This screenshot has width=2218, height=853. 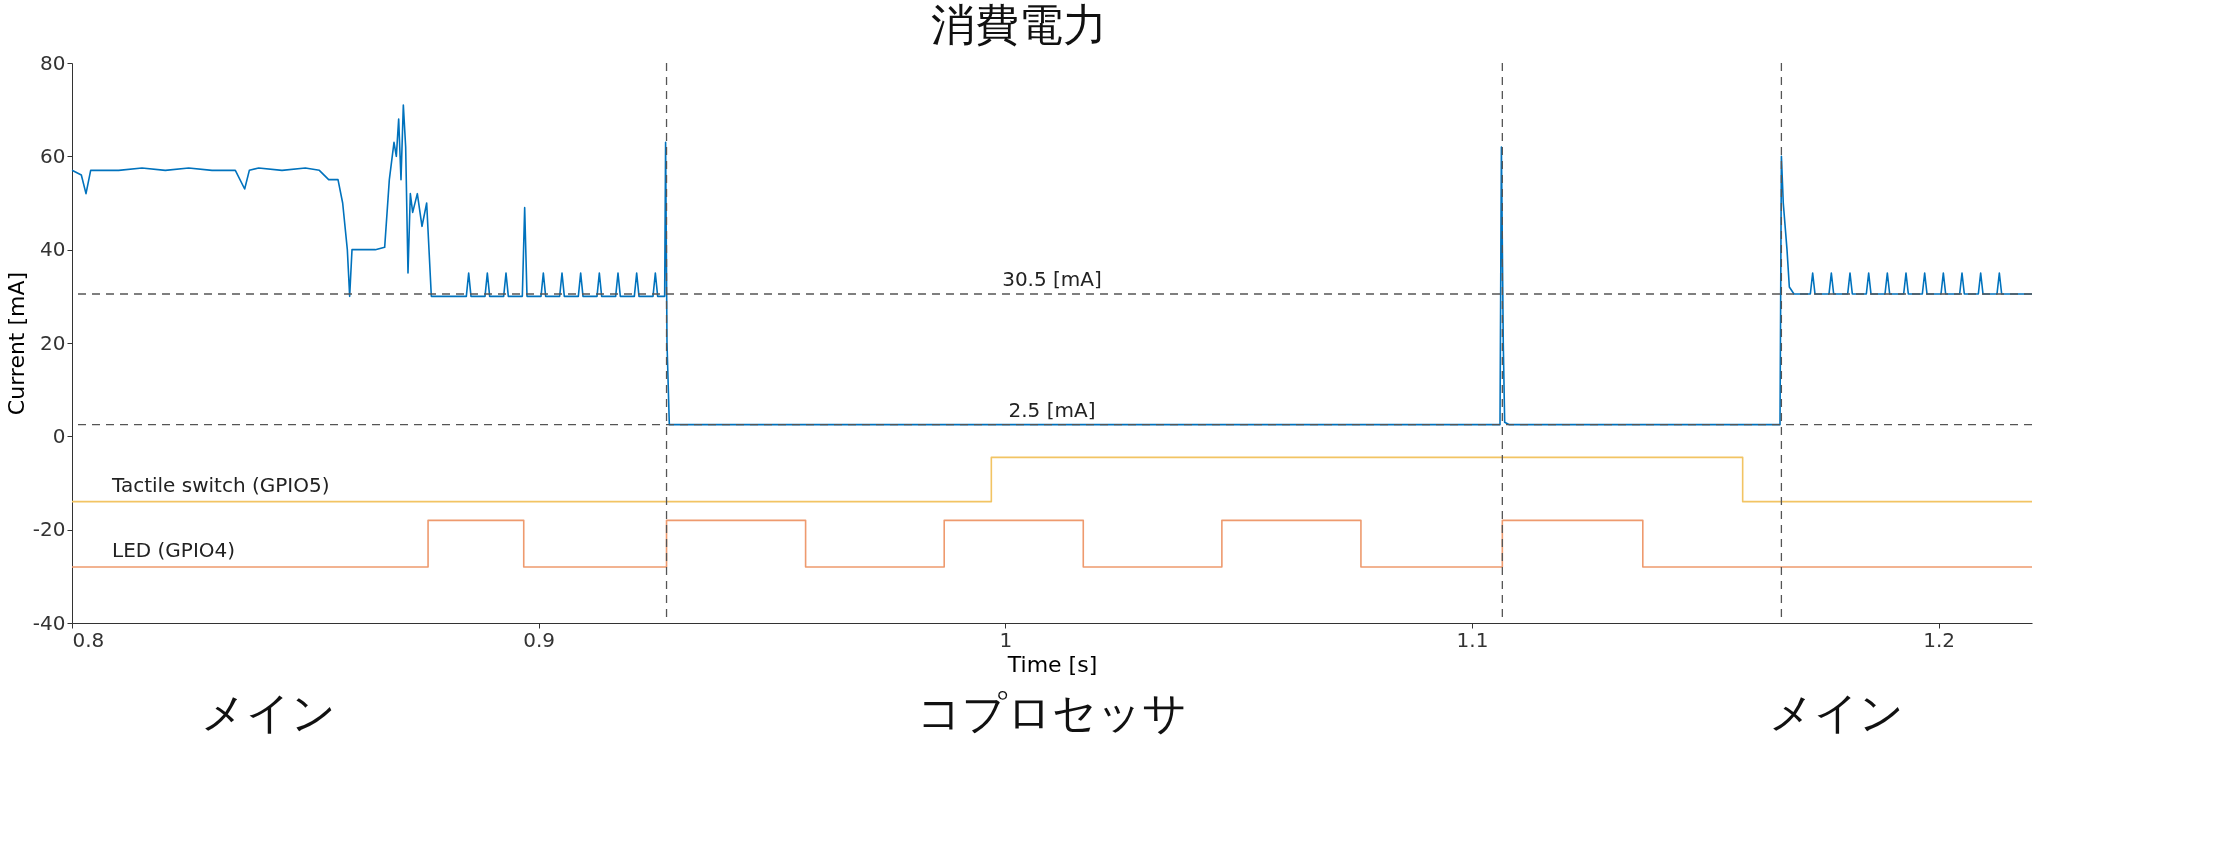 I want to click on series-label: Tactile switch (GPIO5), so click(x=220, y=484).